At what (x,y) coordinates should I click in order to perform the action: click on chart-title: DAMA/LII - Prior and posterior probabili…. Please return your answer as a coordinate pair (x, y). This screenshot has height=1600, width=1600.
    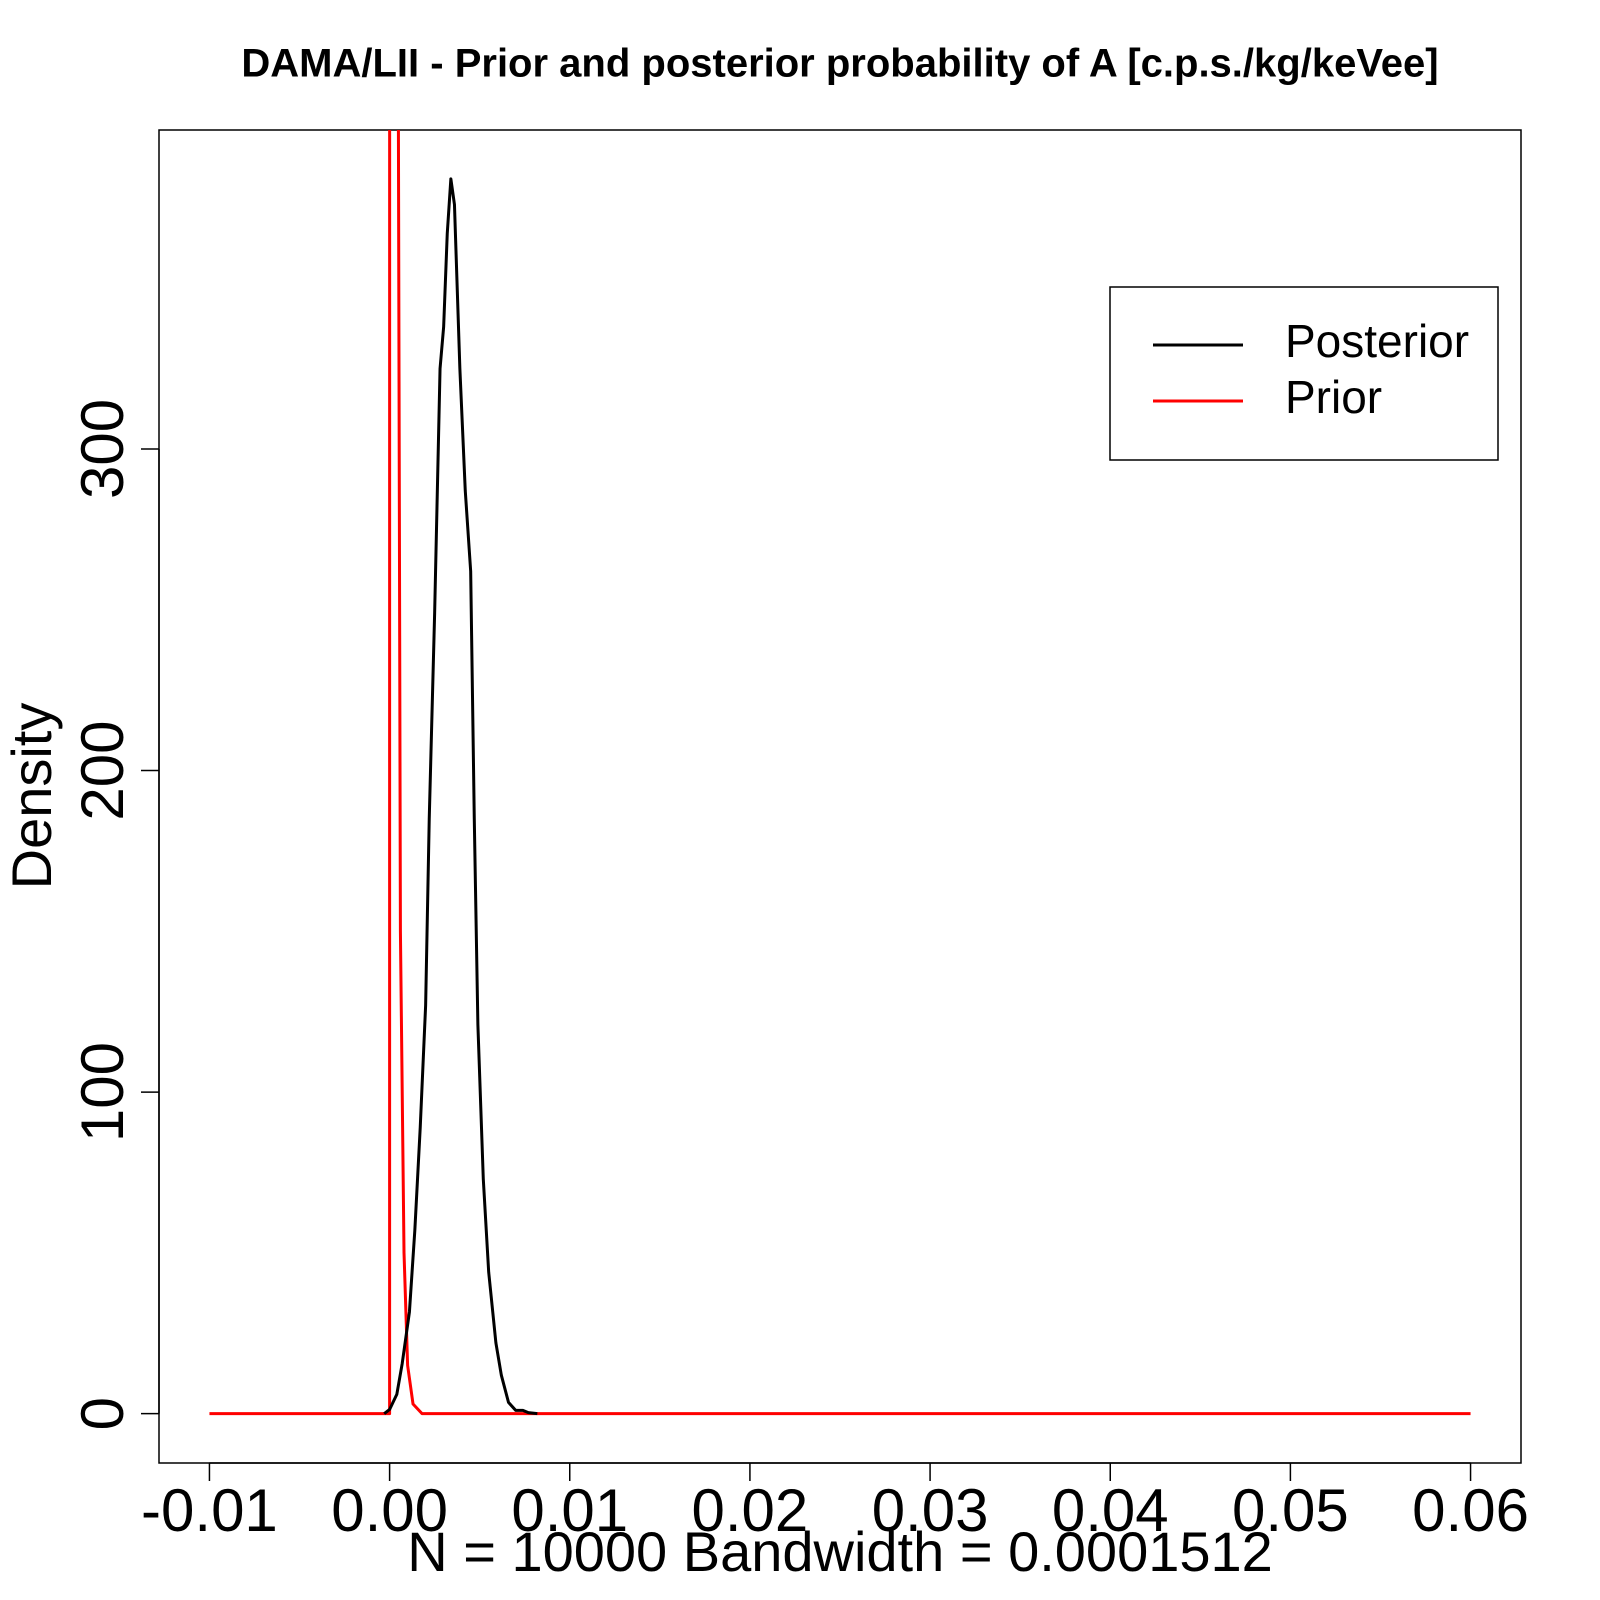
    Looking at the image, I should click on (839, 64).